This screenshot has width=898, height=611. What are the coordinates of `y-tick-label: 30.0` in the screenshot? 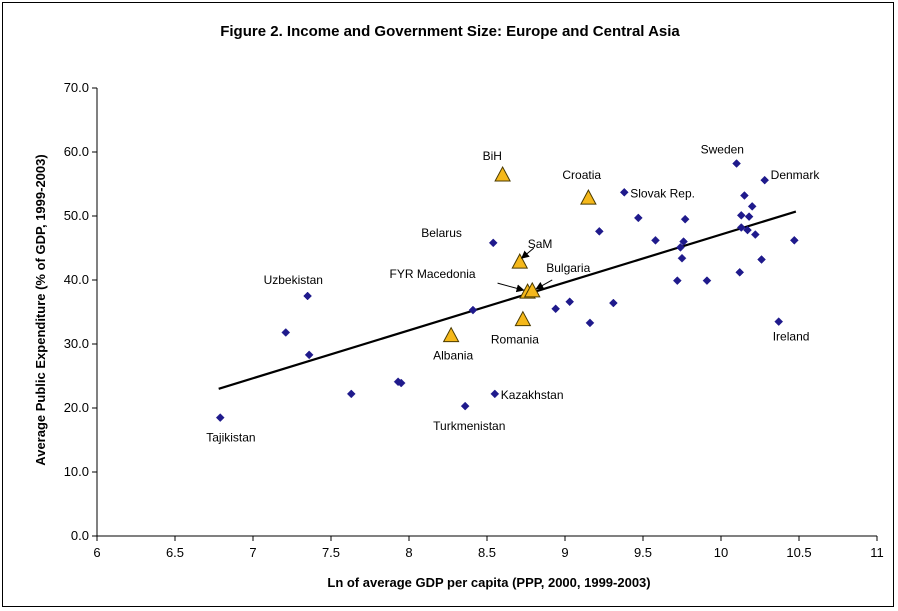 It's located at (76, 343).